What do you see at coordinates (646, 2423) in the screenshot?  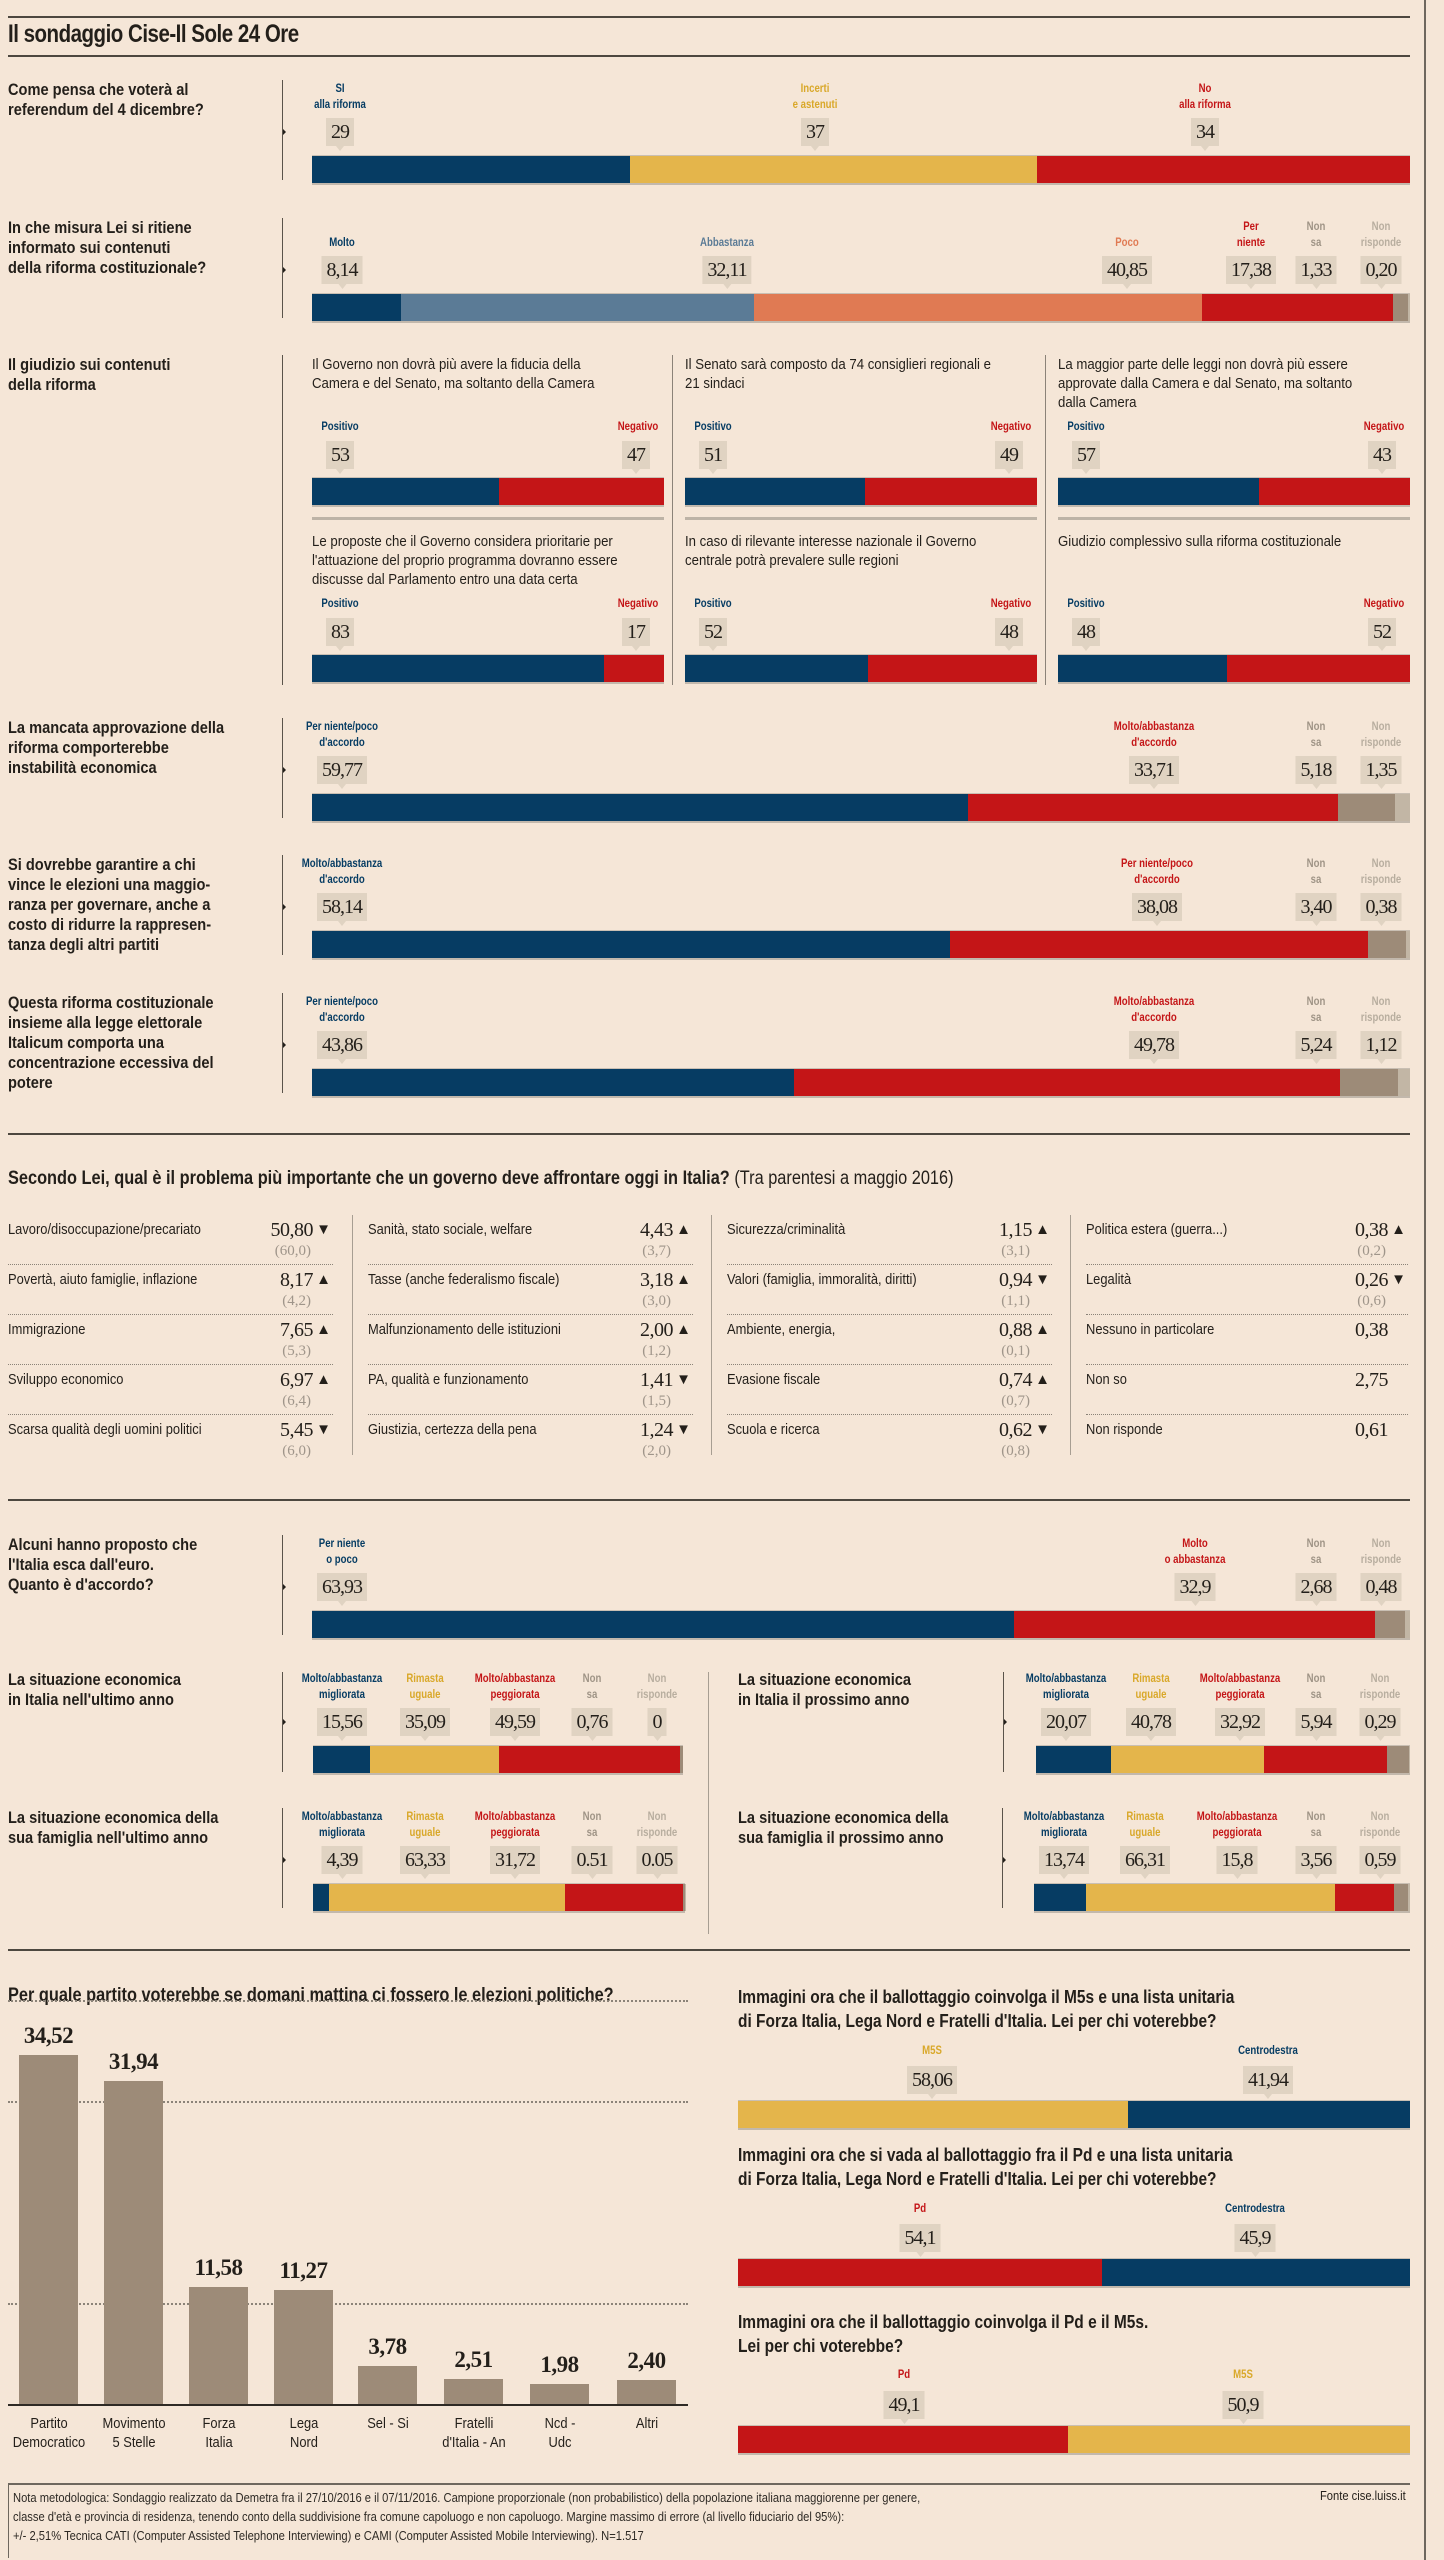 I see `party-category-label-7: Altri` at bounding box center [646, 2423].